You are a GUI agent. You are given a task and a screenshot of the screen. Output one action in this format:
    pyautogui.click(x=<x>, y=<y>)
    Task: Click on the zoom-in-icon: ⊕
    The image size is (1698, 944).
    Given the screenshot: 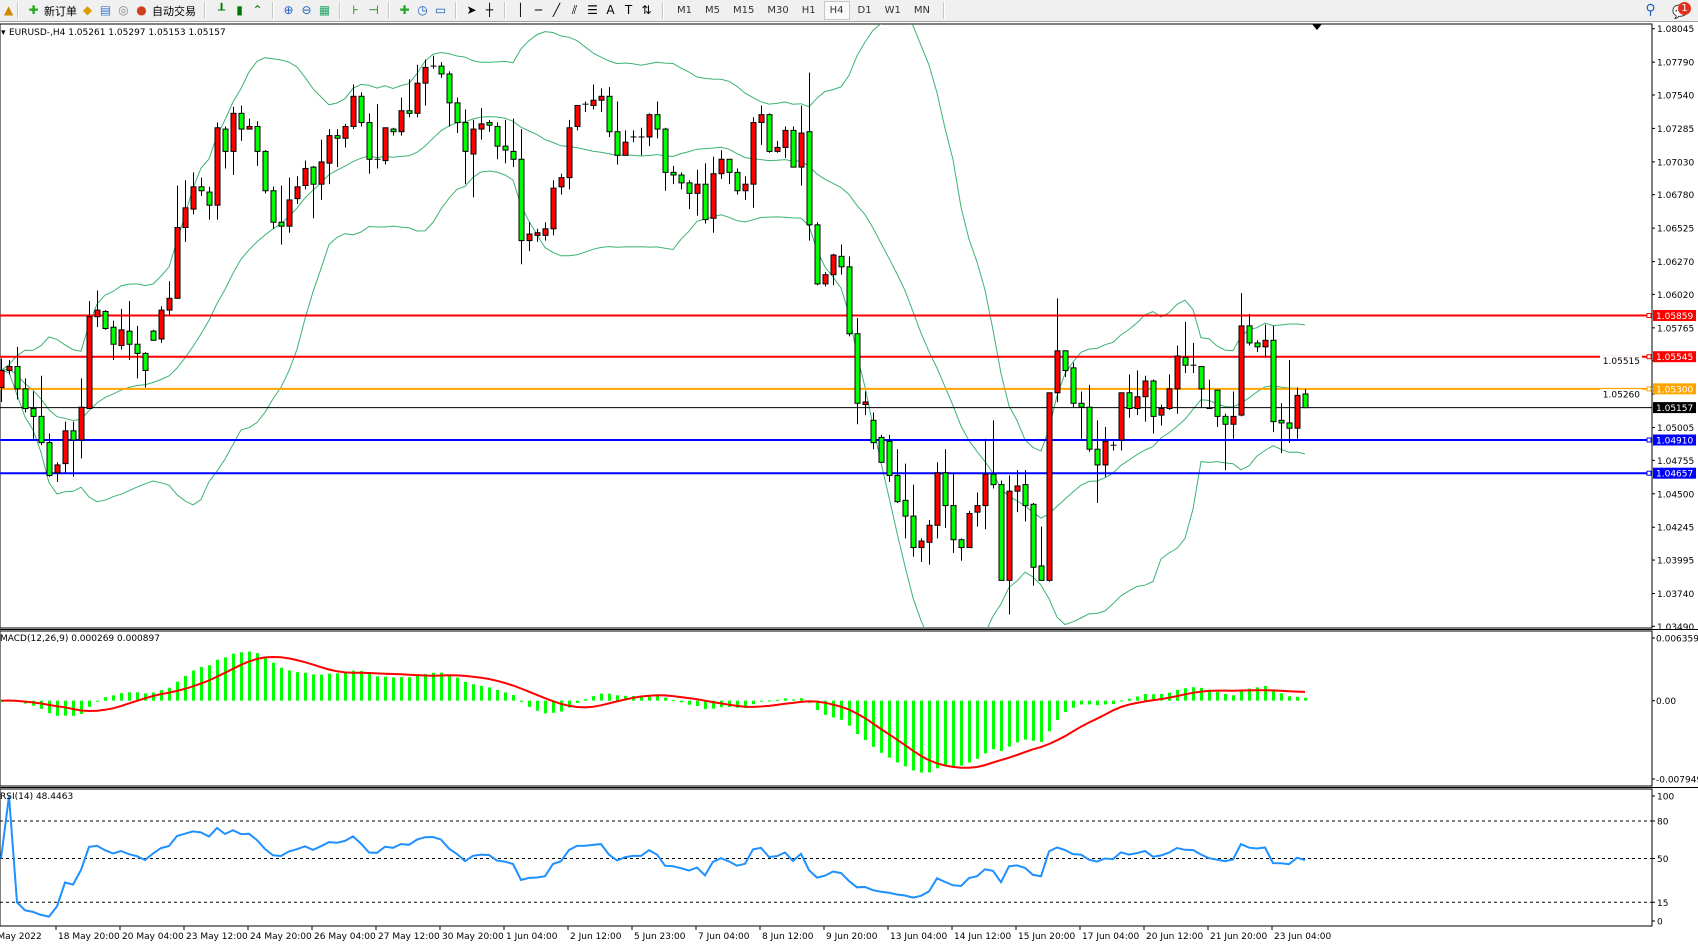 What is the action you would take?
    pyautogui.click(x=288, y=10)
    